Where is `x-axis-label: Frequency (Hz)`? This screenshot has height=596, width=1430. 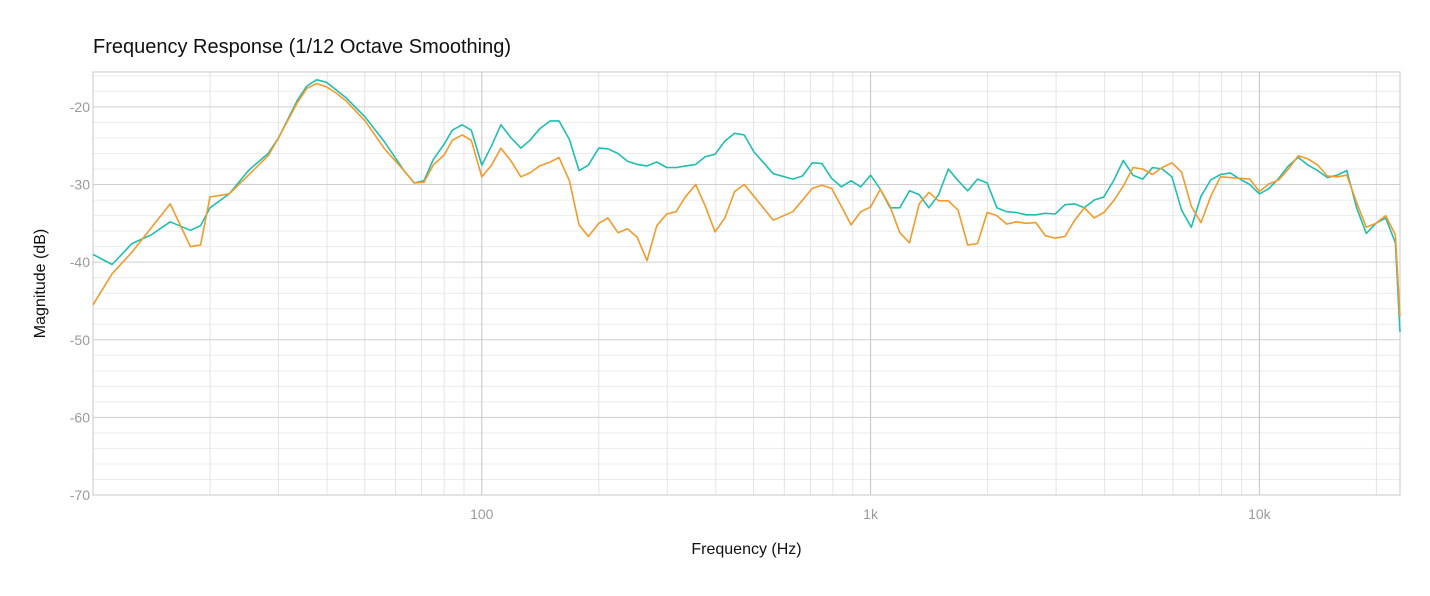
x-axis-label: Frequency (Hz) is located at coordinates (746, 549).